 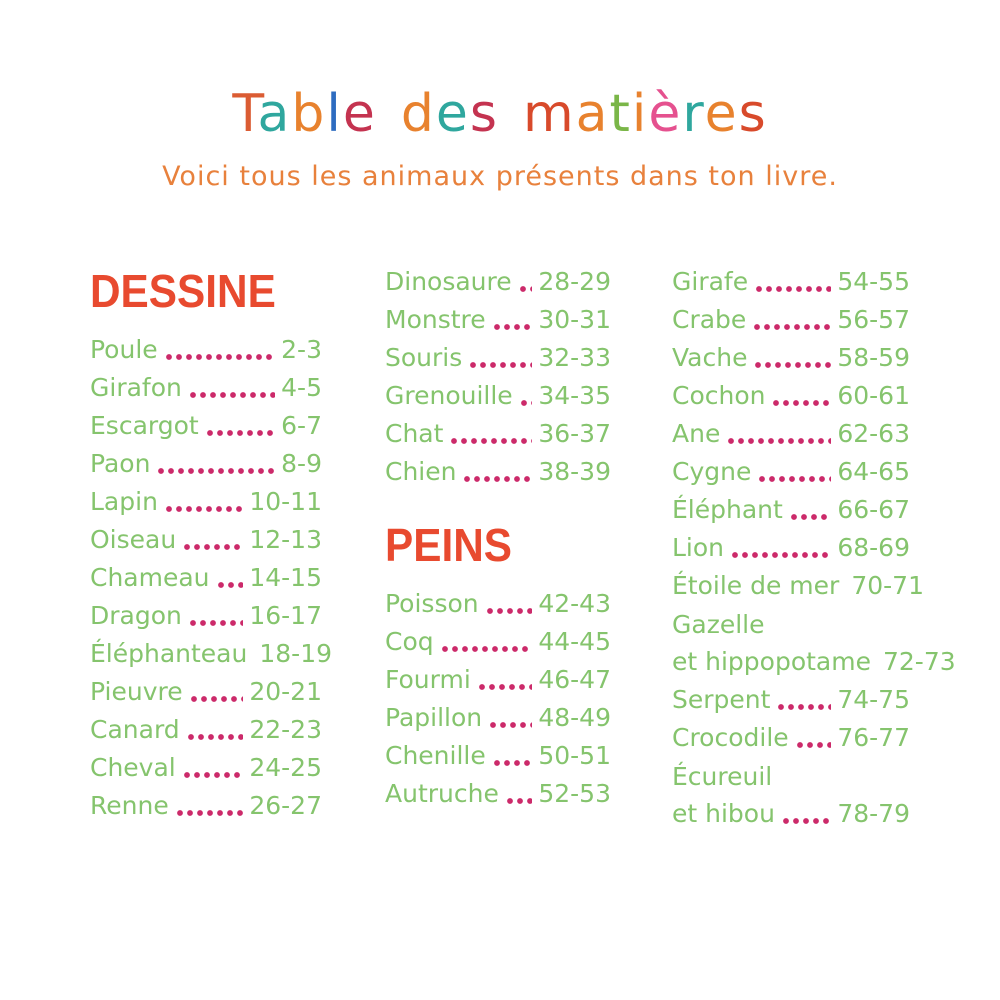 I want to click on toc-entry-label: Chat, so click(x=414, y=433).